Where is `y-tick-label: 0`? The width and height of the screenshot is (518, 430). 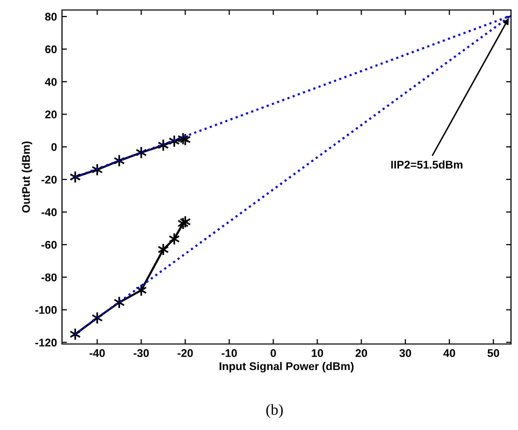
y-tick-label: 0 is located at coordinates (54, 147).